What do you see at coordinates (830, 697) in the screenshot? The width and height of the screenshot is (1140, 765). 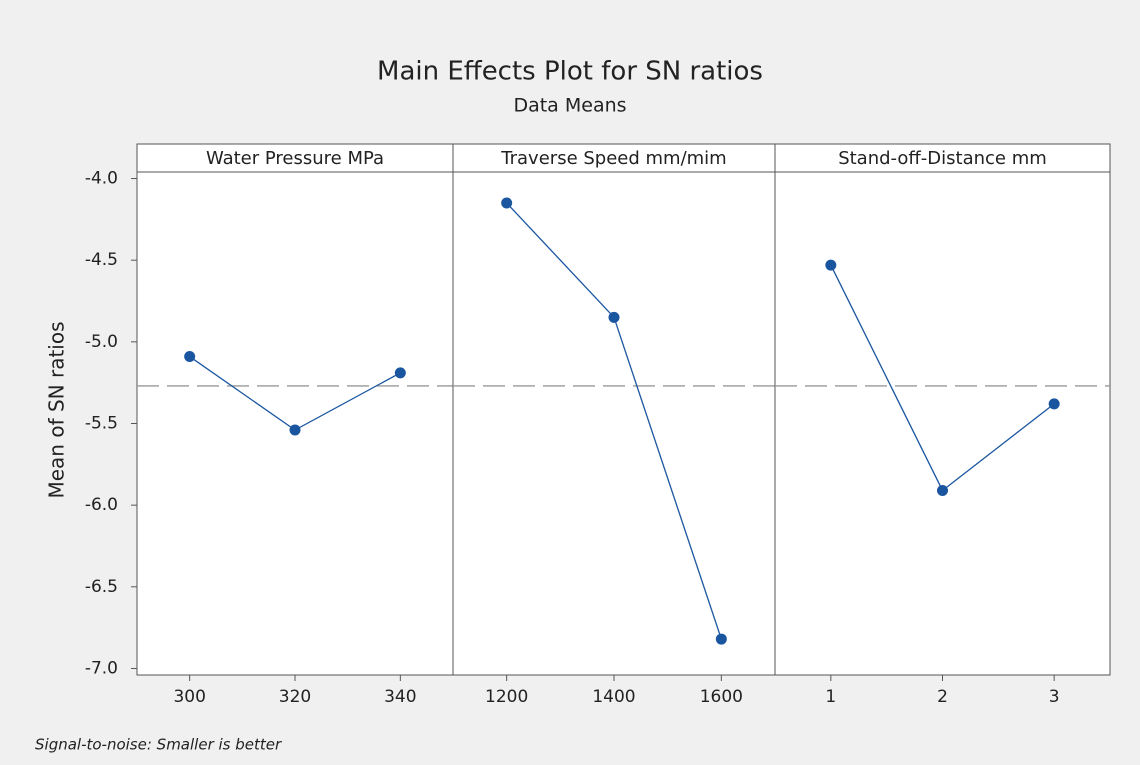 I see `x-tick-label: 1` at bounding box center [830, 697].